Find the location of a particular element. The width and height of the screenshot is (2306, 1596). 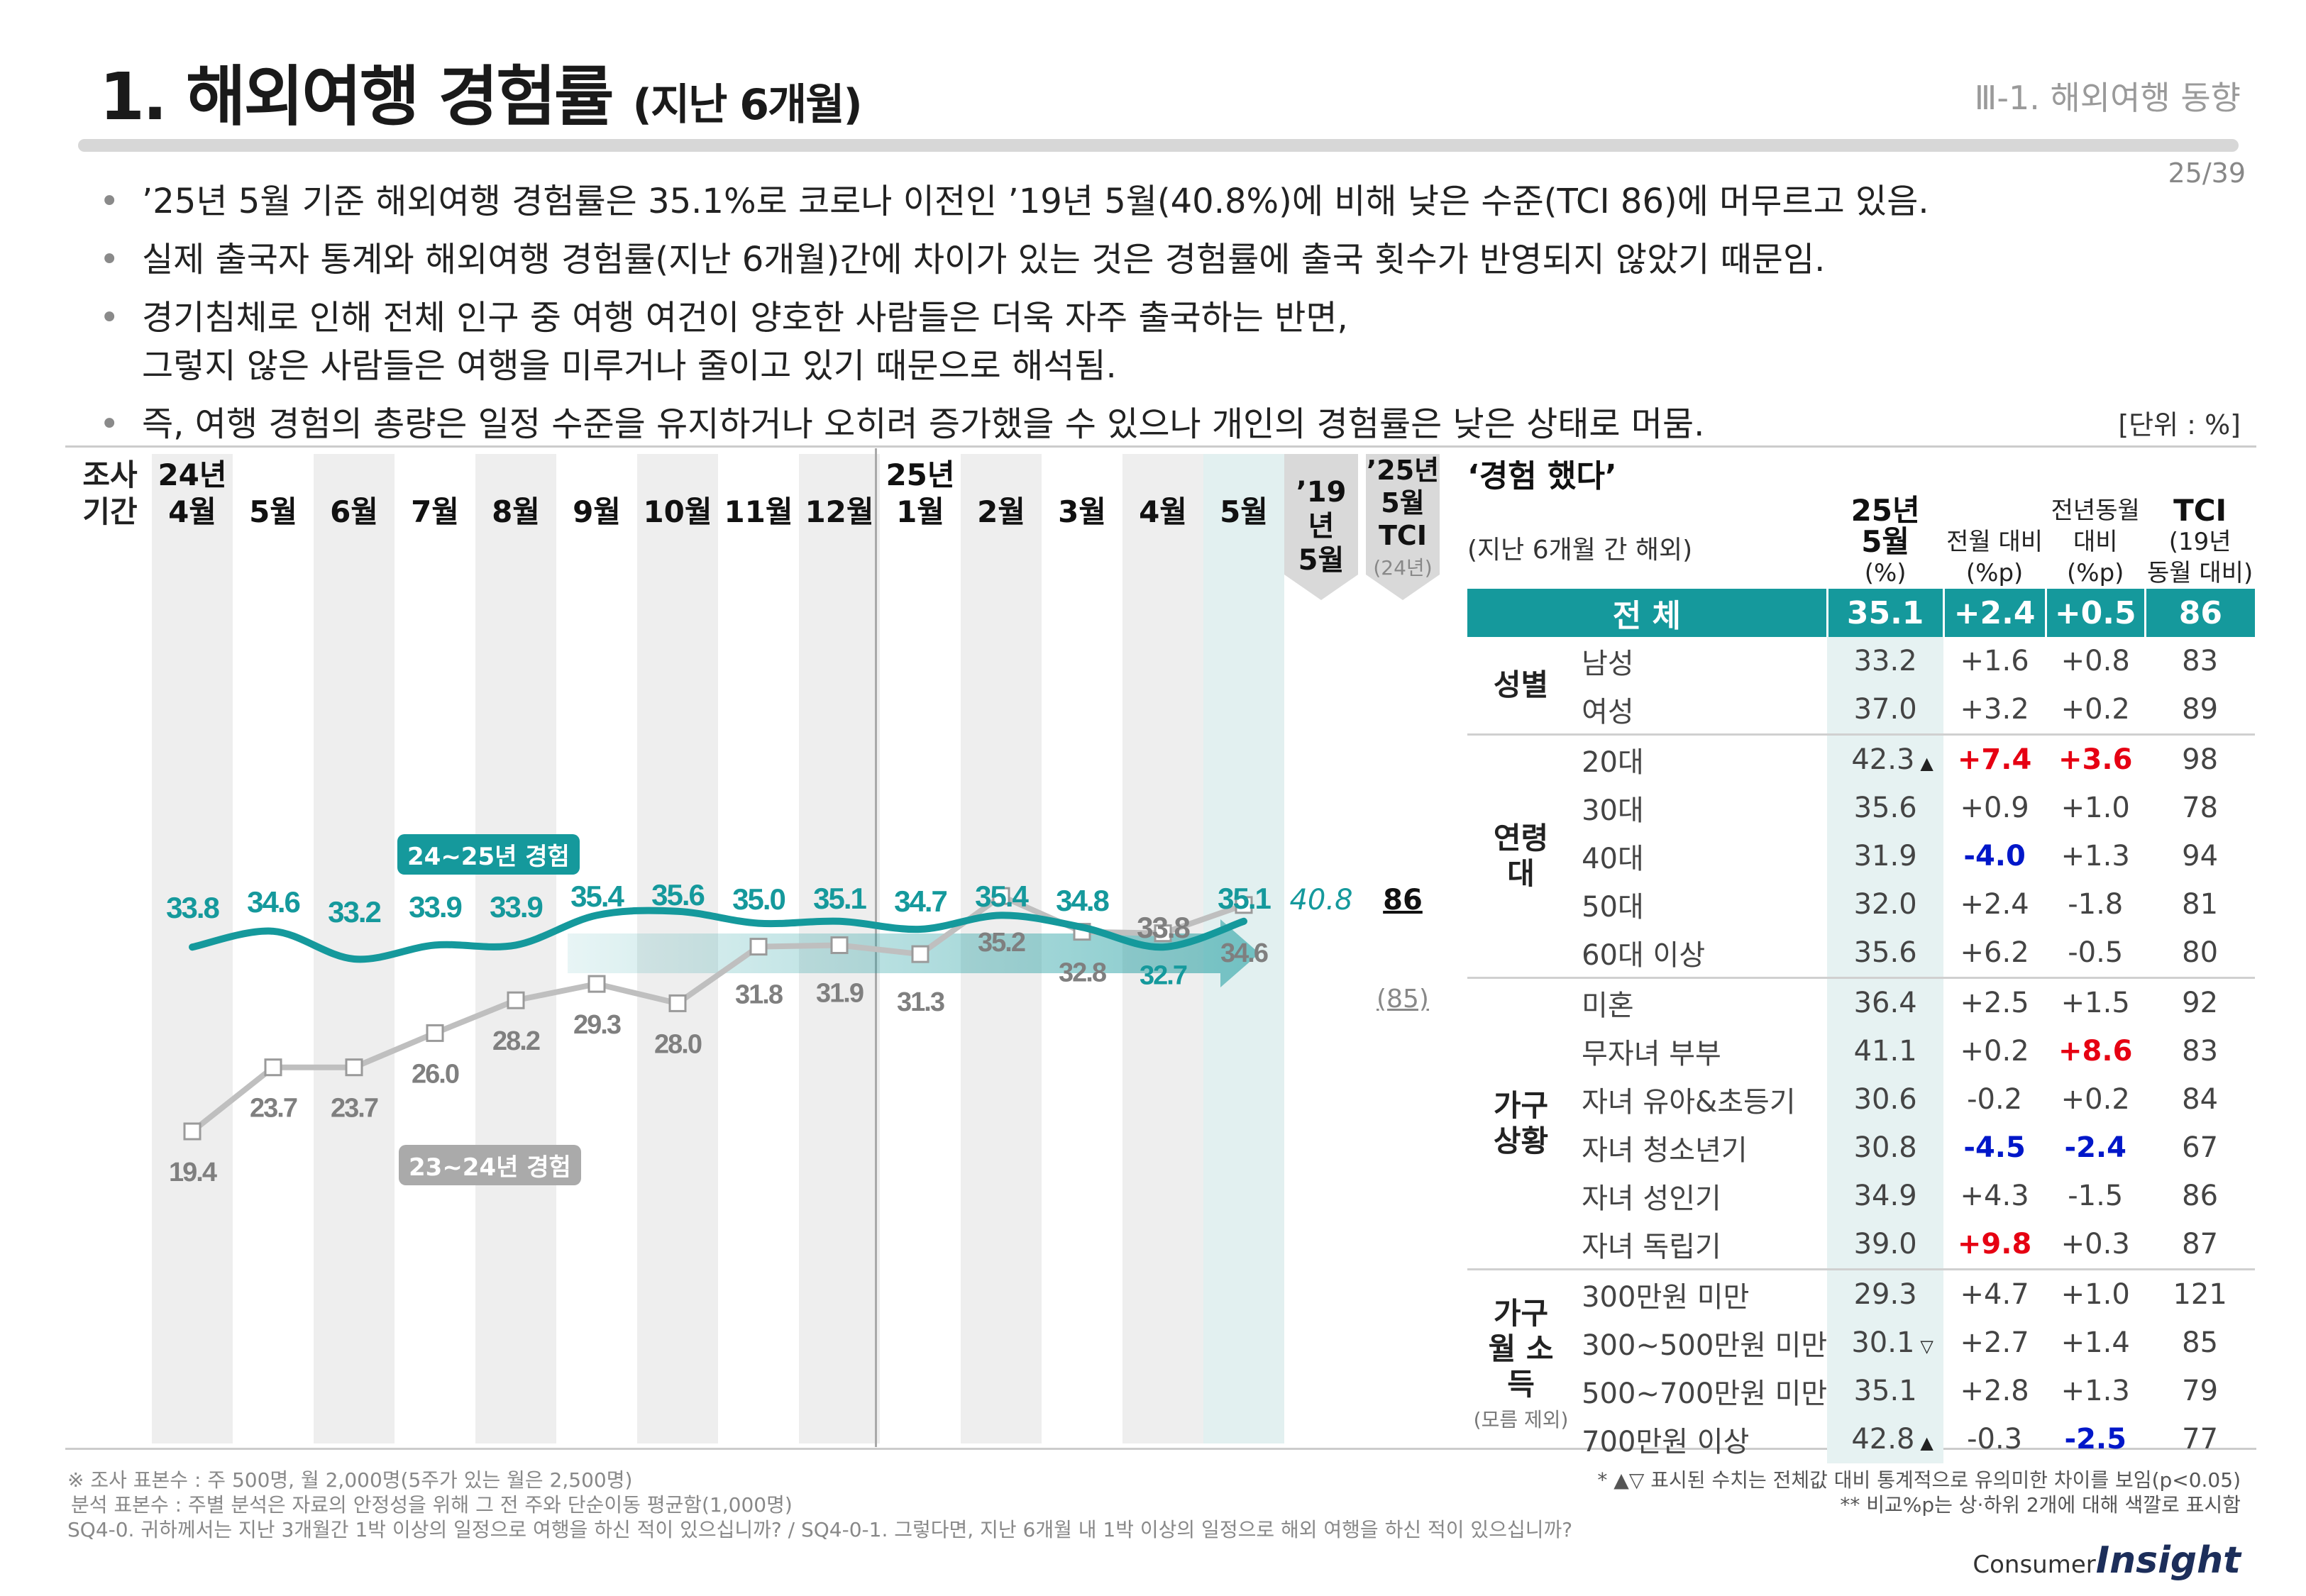

row-label: 여성 is located at coordinates (1608, 712).